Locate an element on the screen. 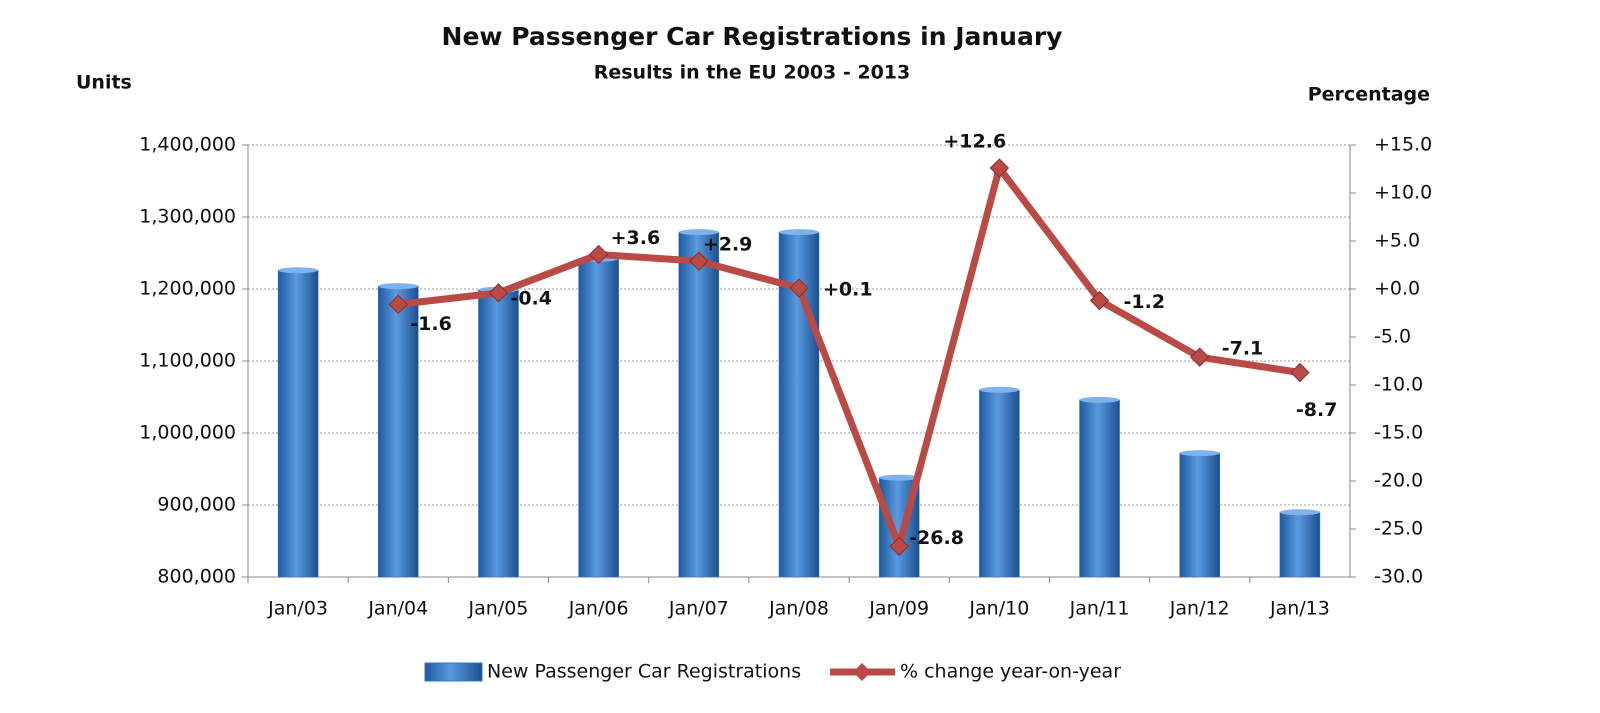 The width and height of the screenshot is (1600, 713). legend-label: % change year-on-year is located at coordinates (1010, 672).